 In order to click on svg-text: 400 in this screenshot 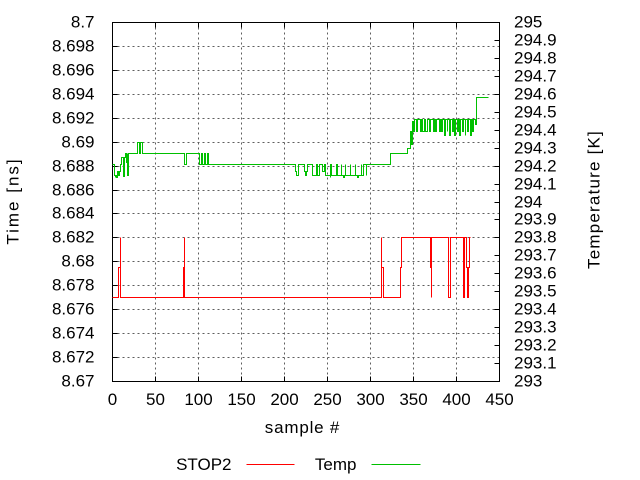, I will do `click(456, 399)`.